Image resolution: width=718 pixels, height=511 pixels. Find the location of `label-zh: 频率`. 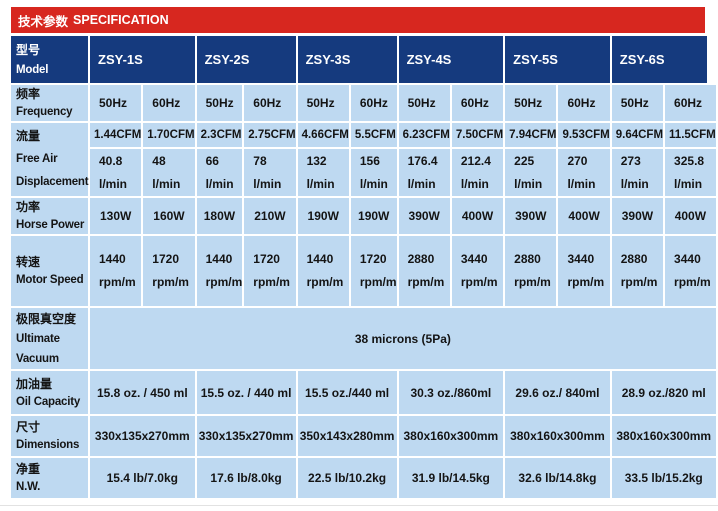

label-zh: 频率 is located at coordinates (28, 94).